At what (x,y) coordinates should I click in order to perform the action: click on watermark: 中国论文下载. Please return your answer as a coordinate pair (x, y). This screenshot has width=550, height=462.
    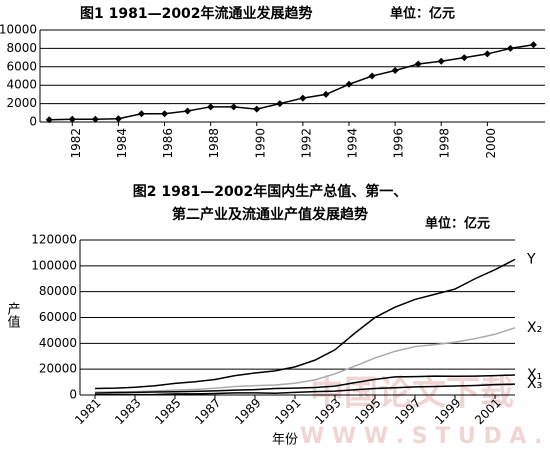
    Looking at the image, I should click on (412, 394).